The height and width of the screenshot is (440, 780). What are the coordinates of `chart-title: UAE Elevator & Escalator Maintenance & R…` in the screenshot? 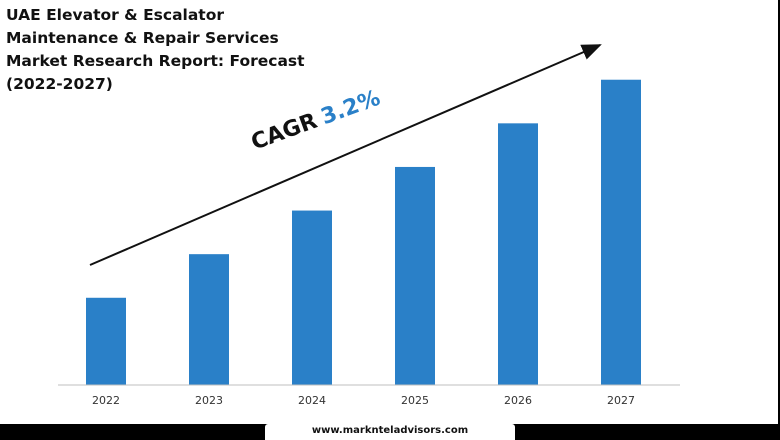 It's located at (171, 50).